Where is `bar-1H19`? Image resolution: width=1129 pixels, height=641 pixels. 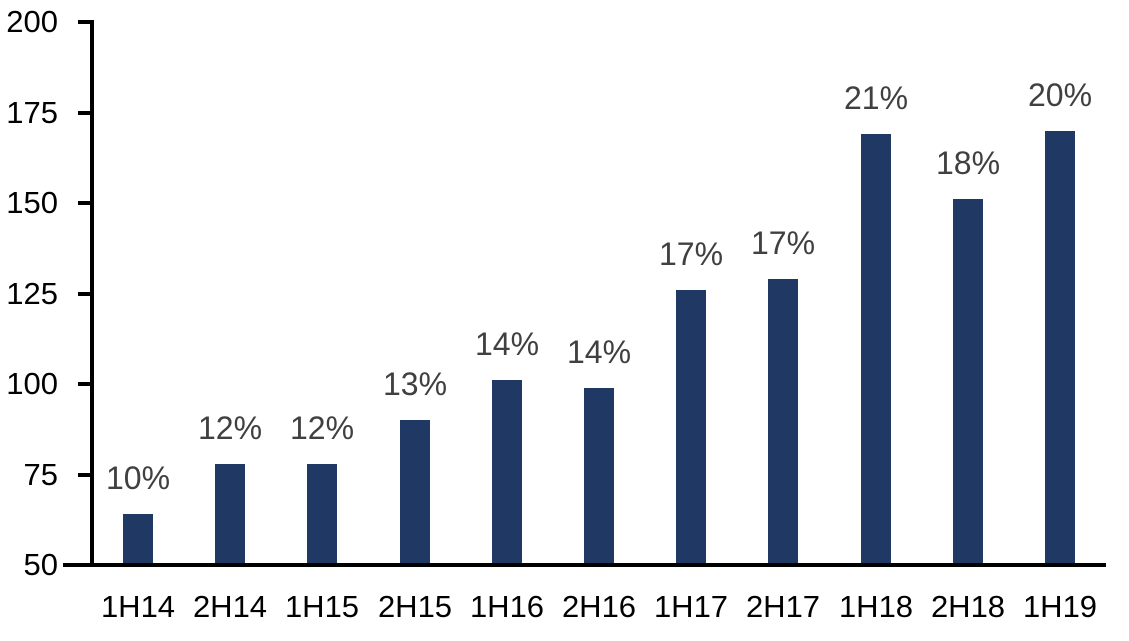 bar-1H19 is located at coordinates (1060, 349).